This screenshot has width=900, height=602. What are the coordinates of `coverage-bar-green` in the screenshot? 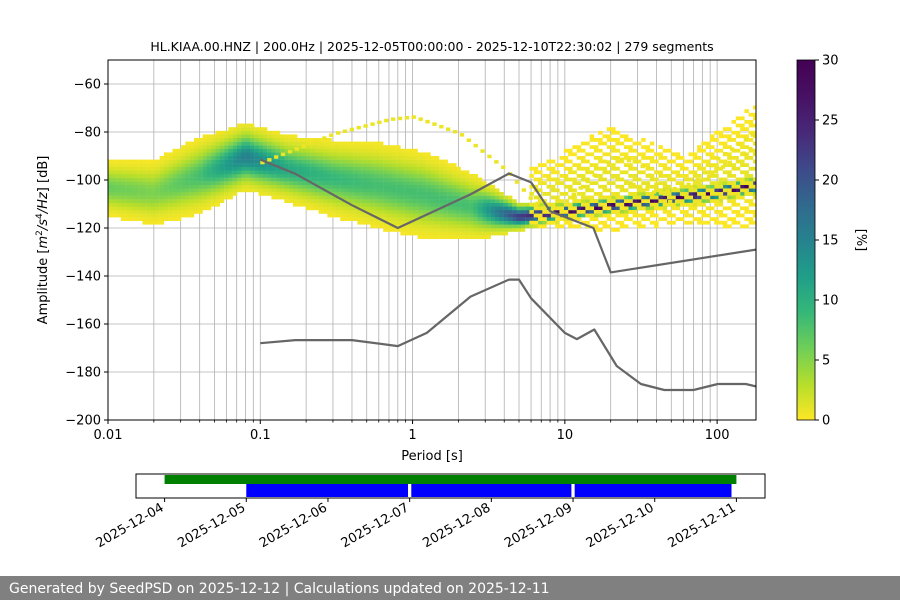 It's located at (450, 479).